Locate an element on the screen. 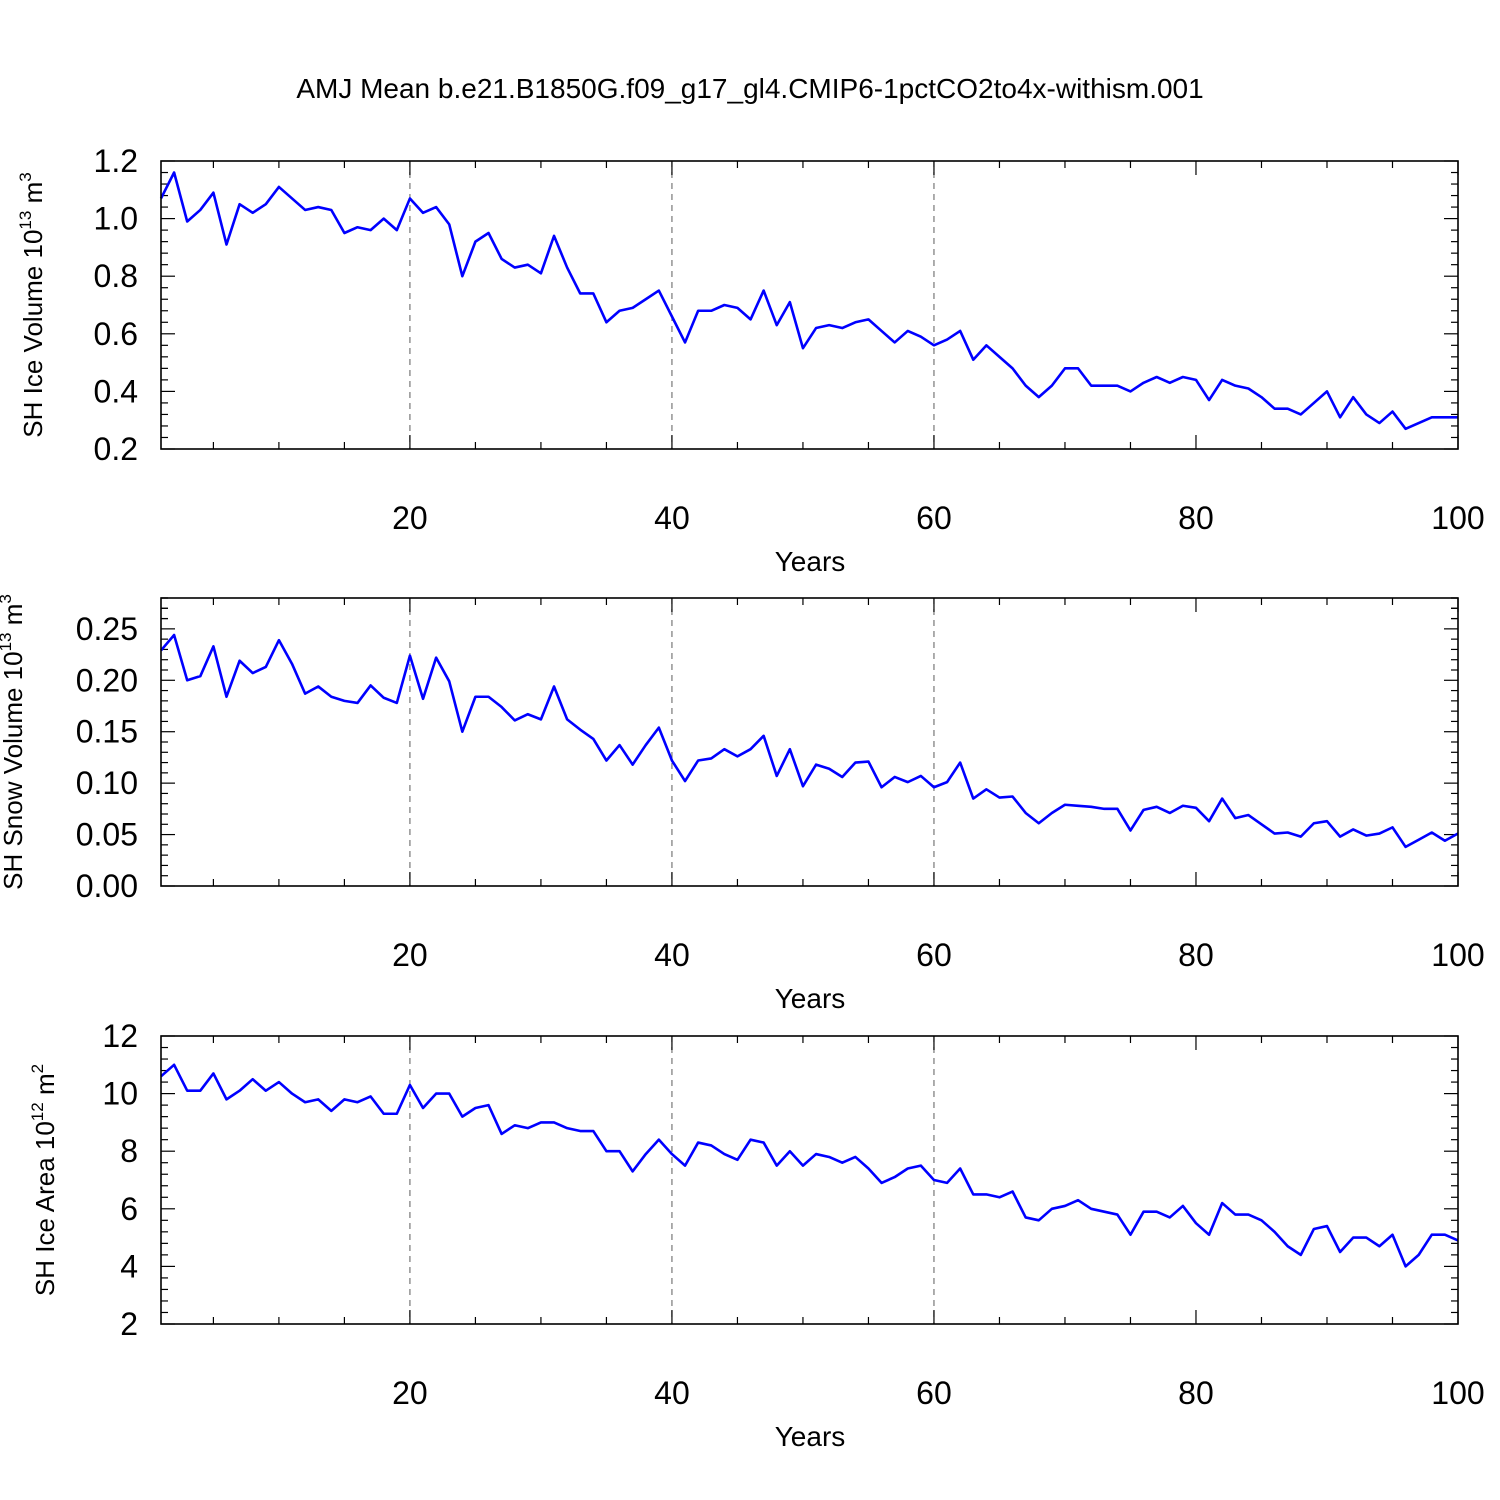 The height and width of the screenshot is (1500, 1500). y-axis-title: SH Ice Area 1012 m2 is located at coordinates (44, 1180).